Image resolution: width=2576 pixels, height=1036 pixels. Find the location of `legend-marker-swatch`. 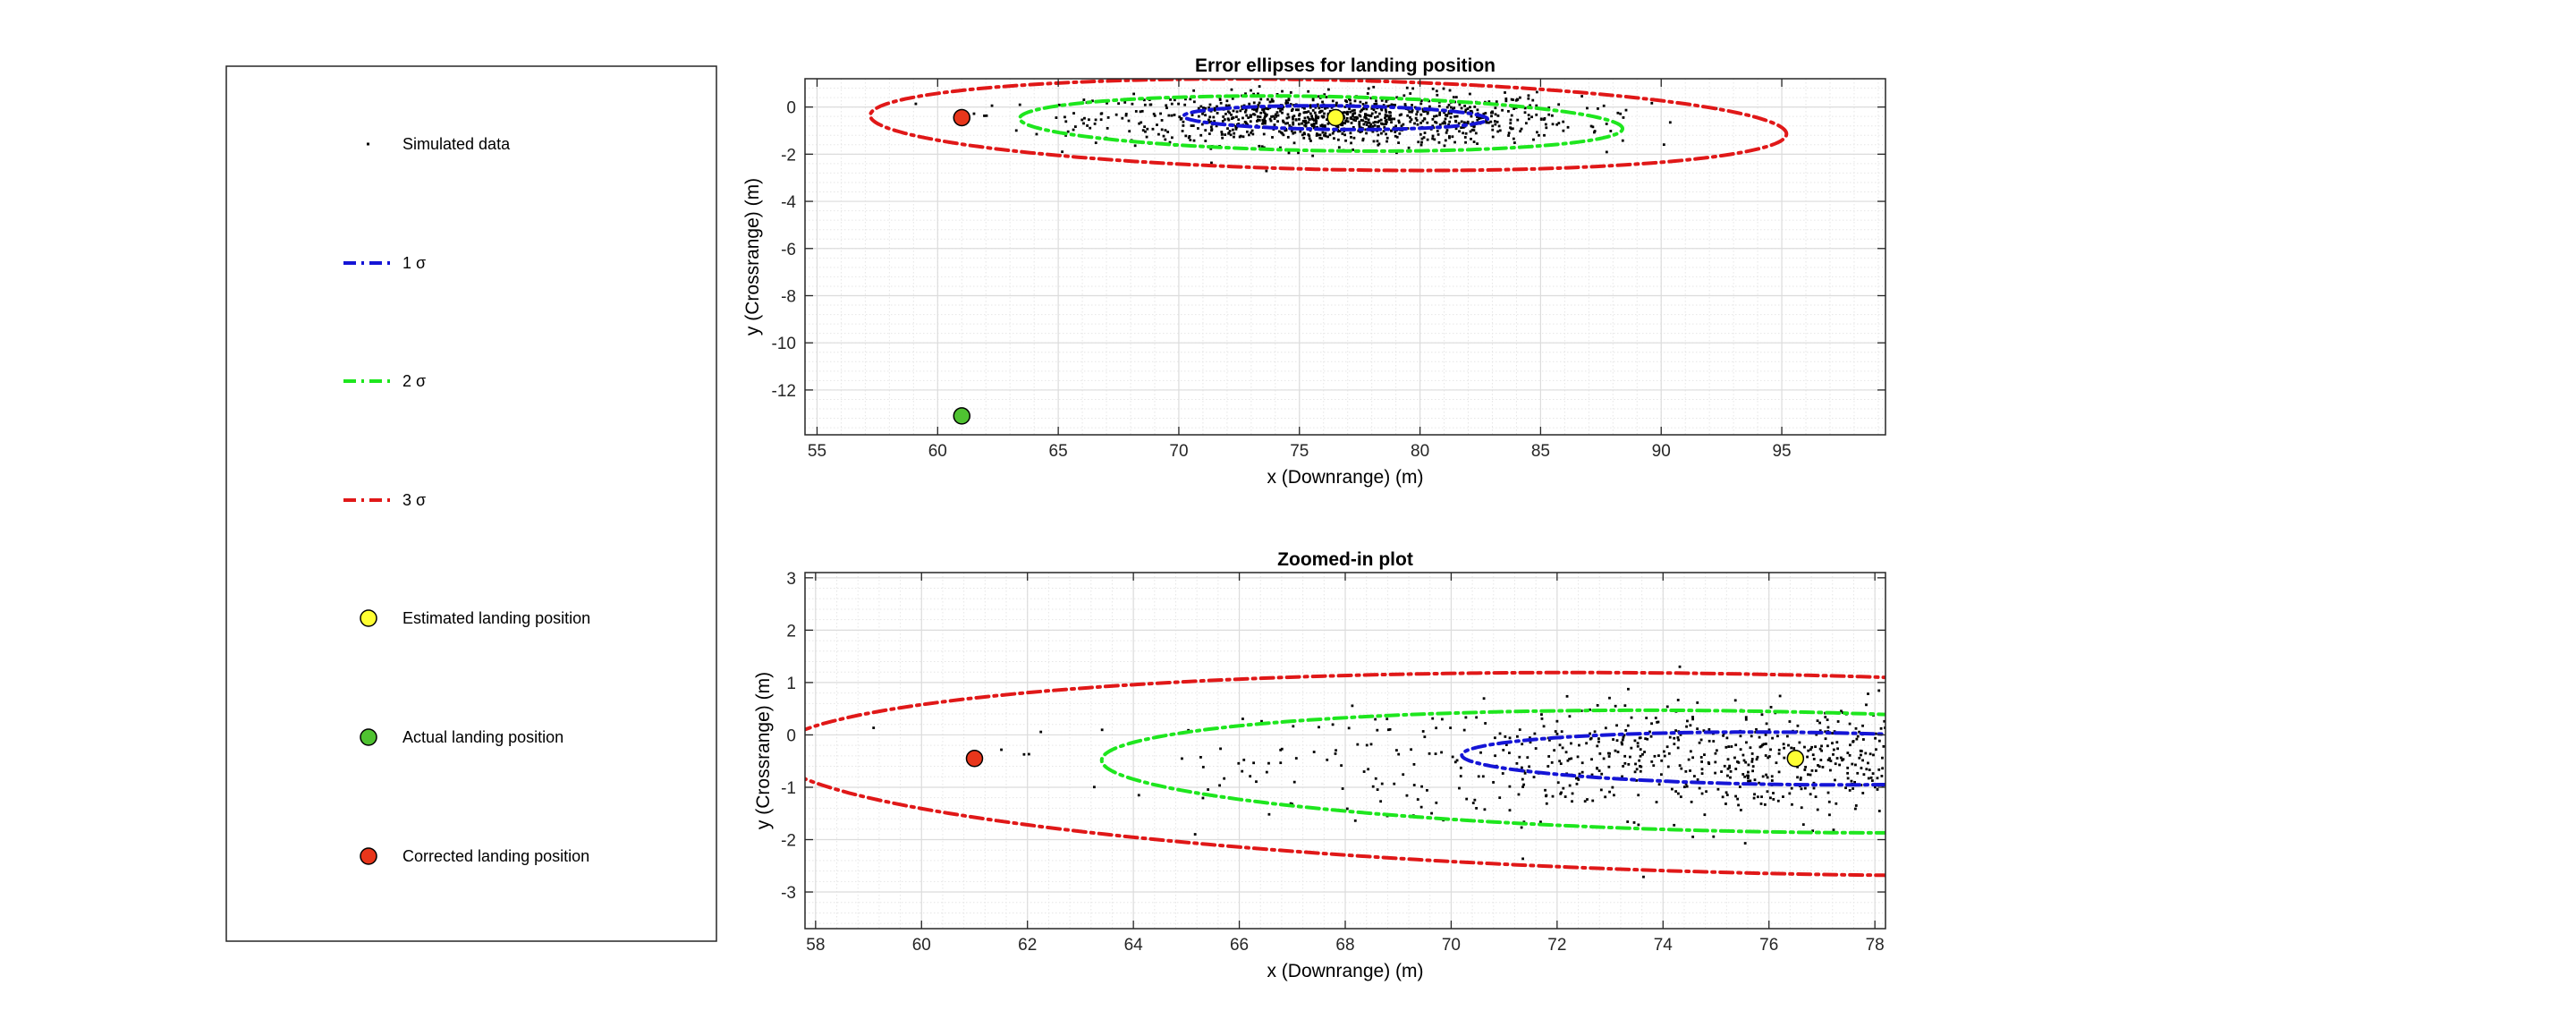

legend-marker-swatch is located at coordinates (368, 856).